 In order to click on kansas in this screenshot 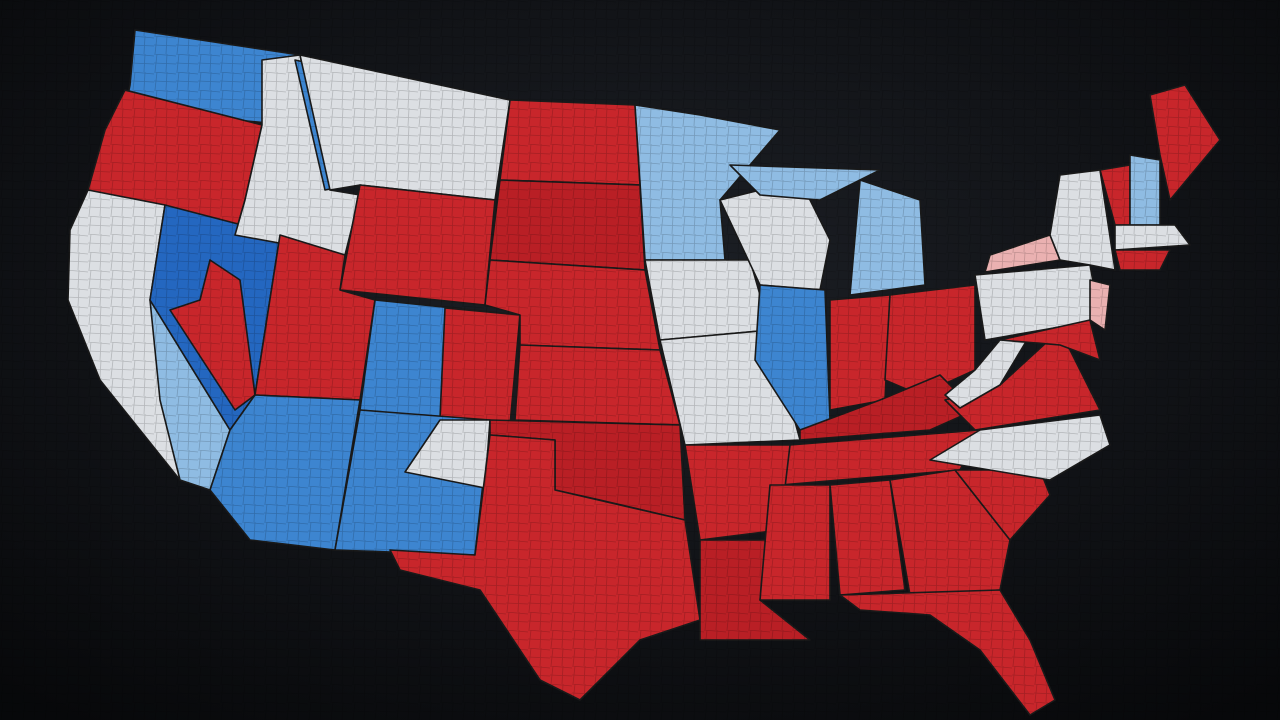, I will do `click(597, 385)`.